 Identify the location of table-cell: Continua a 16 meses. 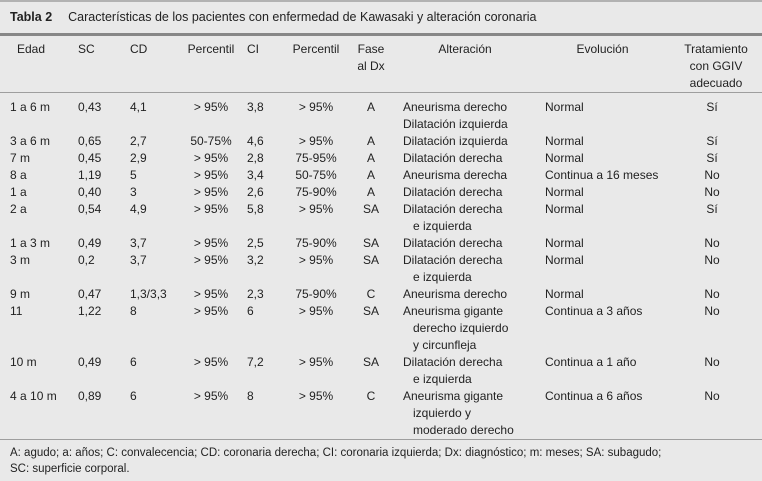
(602, 175).